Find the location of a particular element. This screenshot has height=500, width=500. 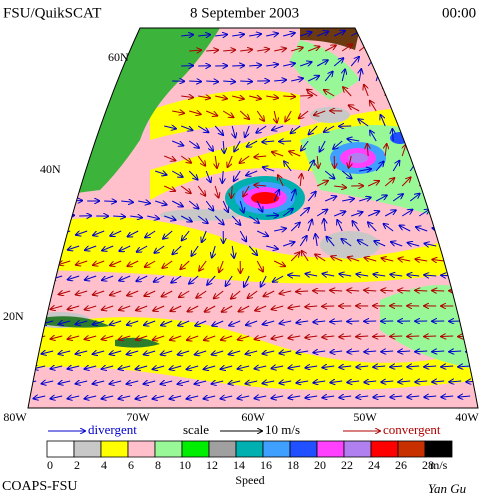

colorbar-tick-label: 16 is located at coordinates (266, 465).